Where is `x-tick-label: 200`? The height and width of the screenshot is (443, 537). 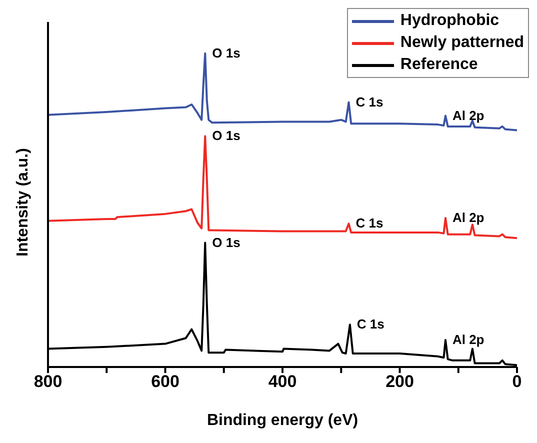 x-tick-label: 200 is located at coordinates (400, 382).